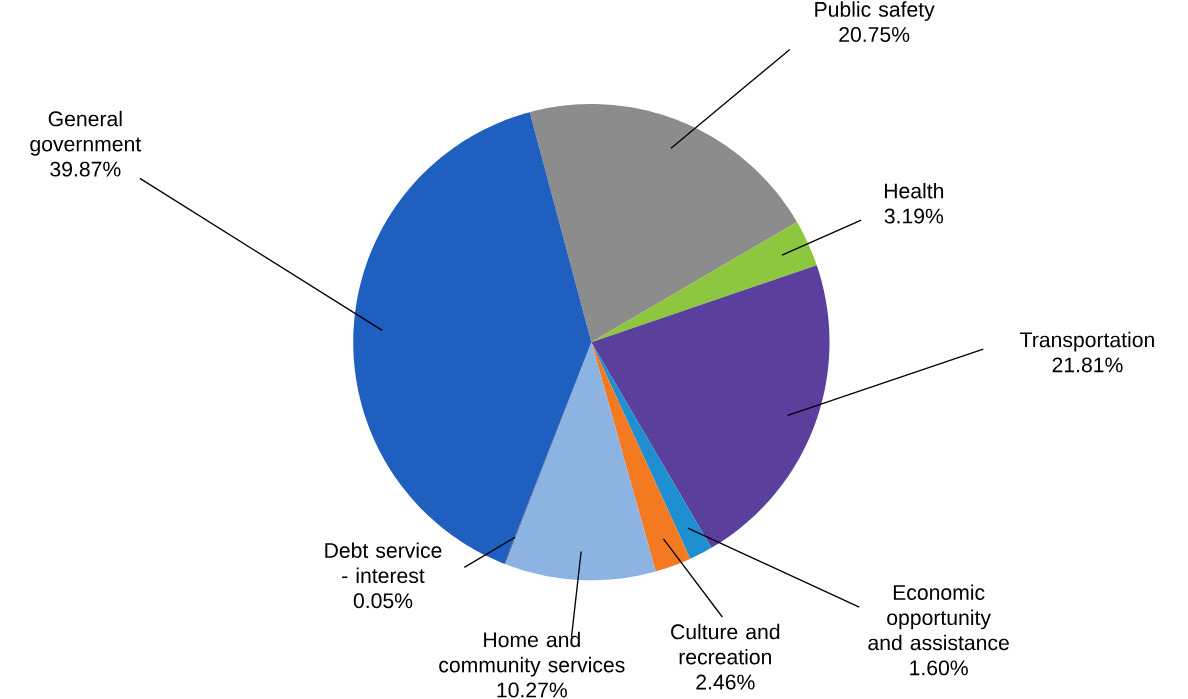 Image resolution: width=1188 pixels, height=699 pixels. Describe the element at coordinates (383, 563) in the screenshot. I see `slice-label: Debt service - interest` at that location.